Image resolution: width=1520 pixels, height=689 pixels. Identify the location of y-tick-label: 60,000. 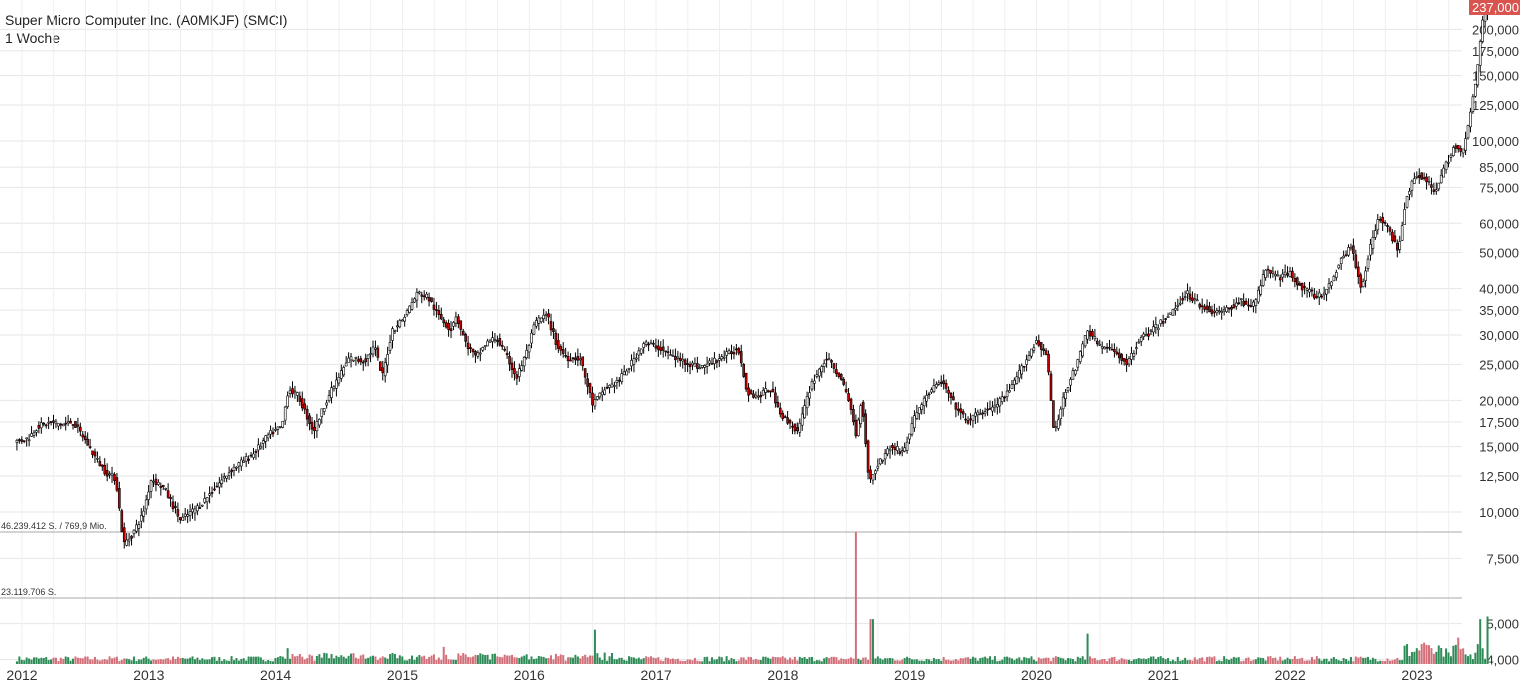
(1499, 223).